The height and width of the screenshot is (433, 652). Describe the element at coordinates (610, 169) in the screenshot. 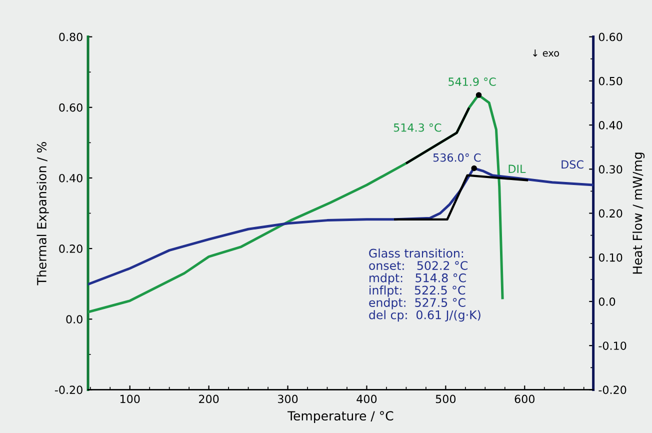

I see `y2-tick-label: 0.30` at that location.